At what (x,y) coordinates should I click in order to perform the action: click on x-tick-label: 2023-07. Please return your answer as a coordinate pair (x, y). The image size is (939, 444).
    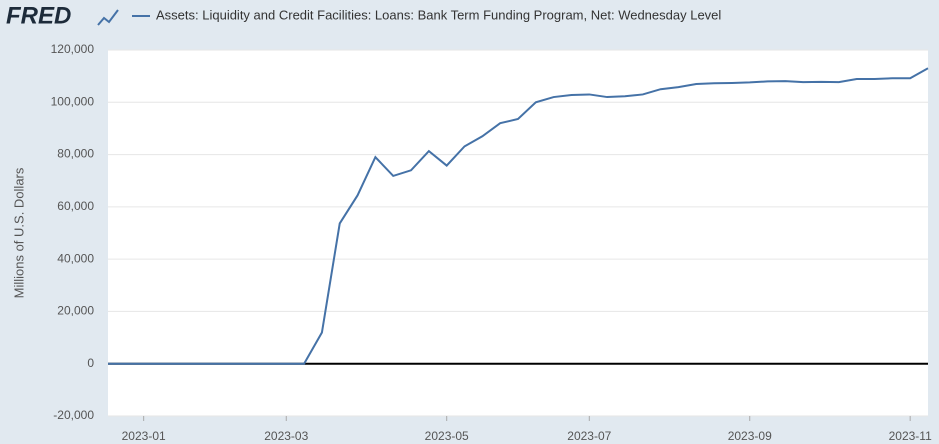
    Looking at the image, I should click on (589, 436).